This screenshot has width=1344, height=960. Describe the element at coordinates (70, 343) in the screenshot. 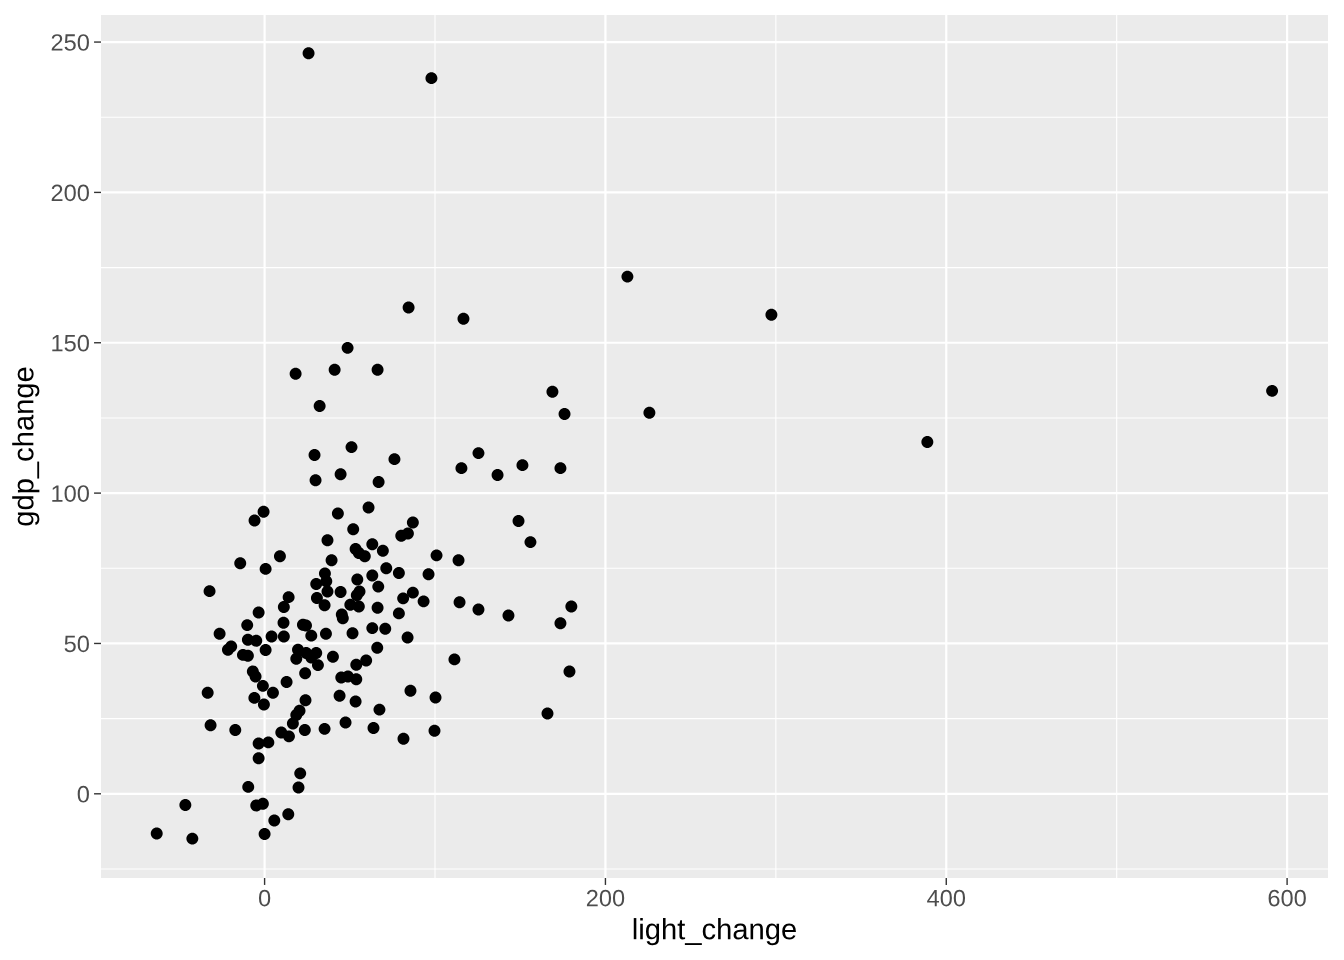

I see `y-tick-label: 150` at that location.